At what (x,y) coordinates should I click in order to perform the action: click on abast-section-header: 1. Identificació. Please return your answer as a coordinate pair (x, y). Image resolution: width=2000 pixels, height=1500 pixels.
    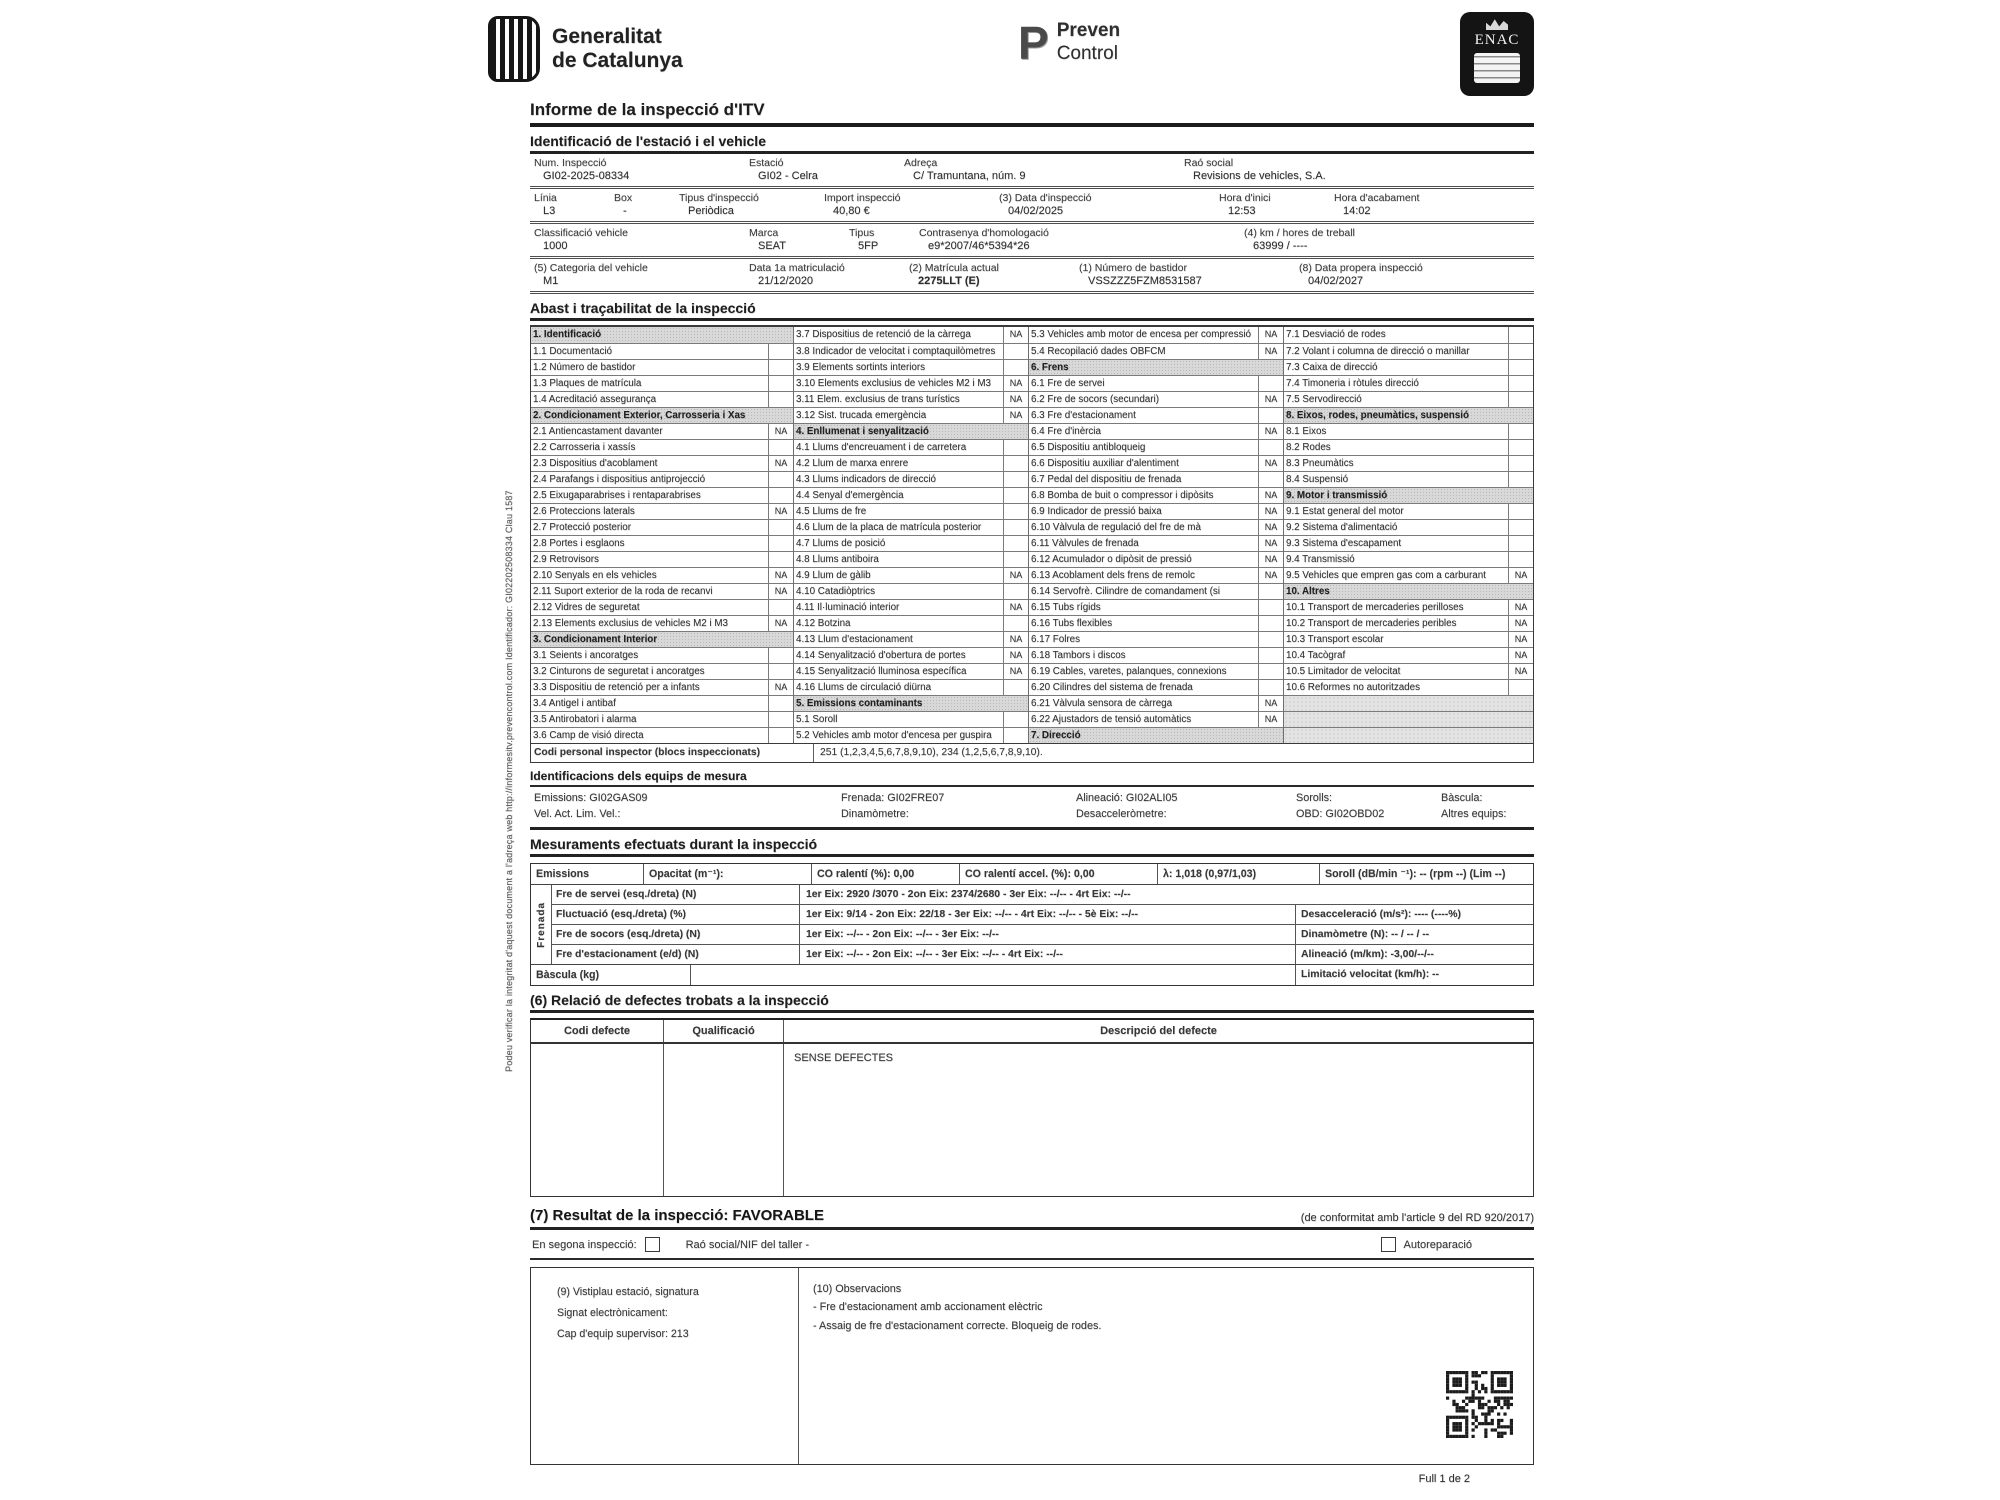
    Looking at the image, I should click on (662, 335).